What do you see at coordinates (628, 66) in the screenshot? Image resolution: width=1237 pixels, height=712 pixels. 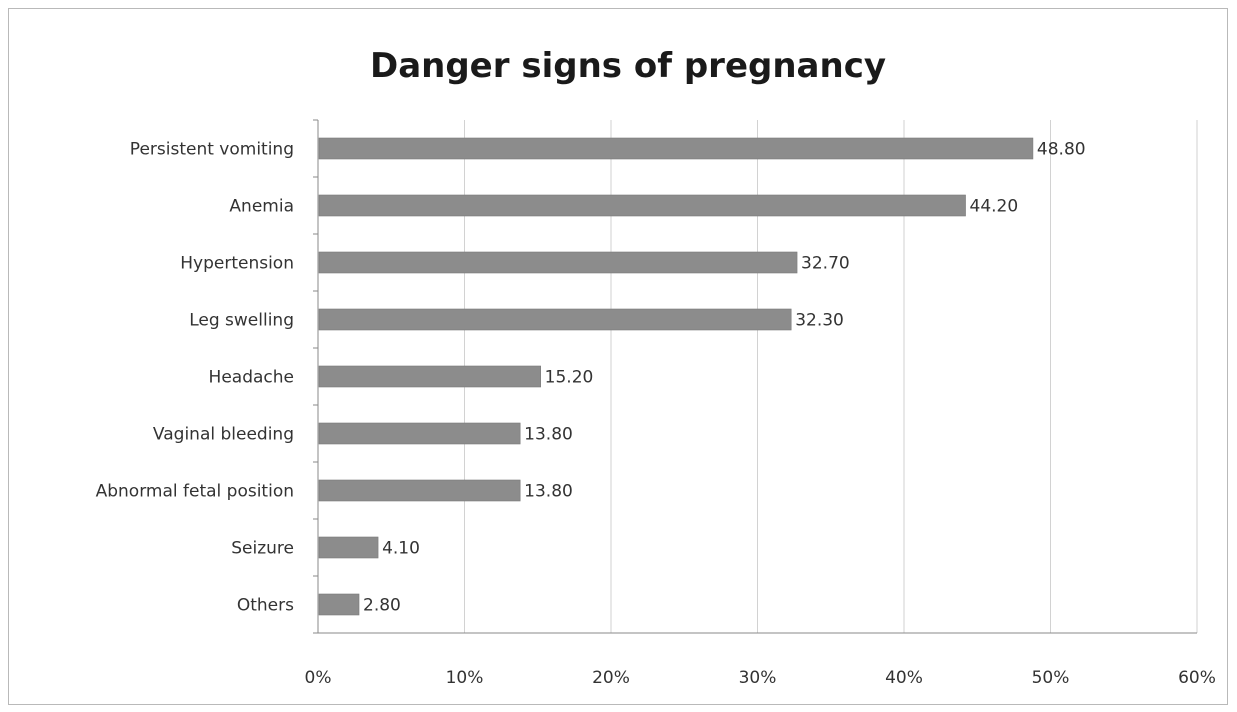 I see `chart-title: Danger signs of pregnancy` at bounding box center [628, 66].